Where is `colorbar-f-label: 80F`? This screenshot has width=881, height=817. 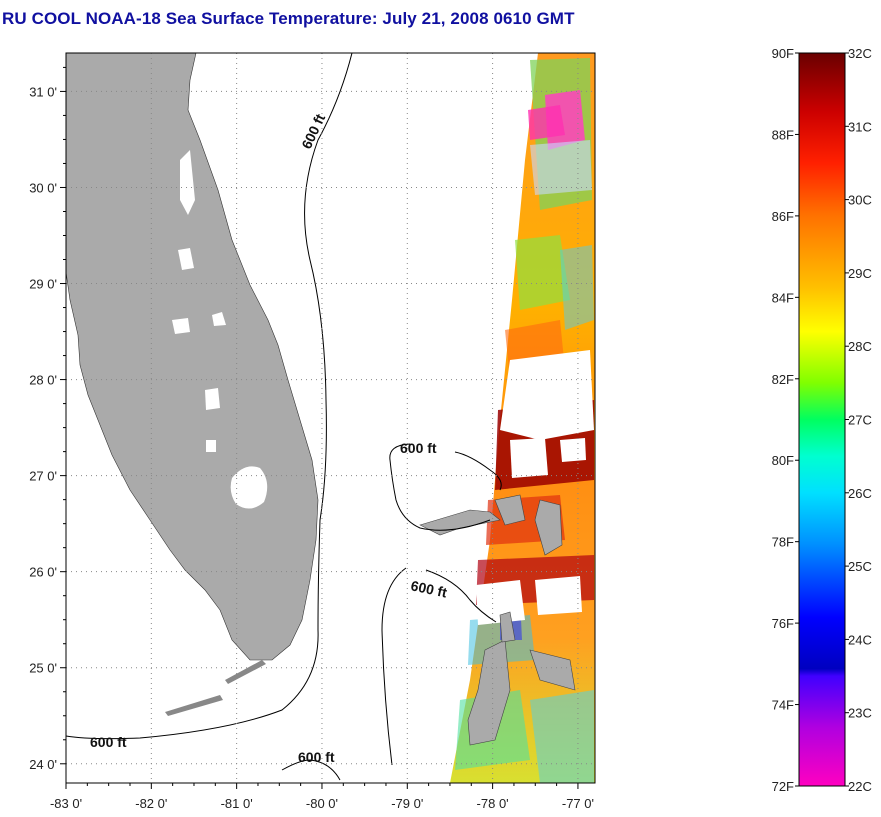
colorbar-f-label: 80F is located at coordinates (783, 460).